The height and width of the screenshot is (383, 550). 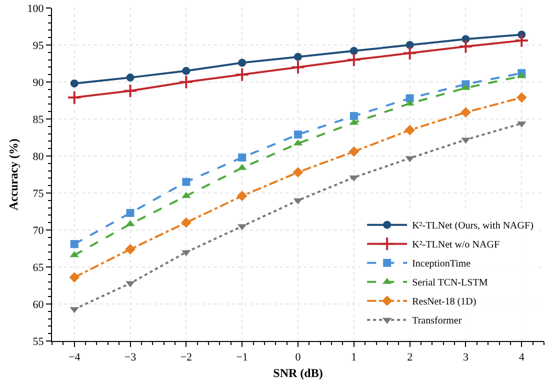 I want to click on x-tick-label: −4, so click(x=74, y=357).